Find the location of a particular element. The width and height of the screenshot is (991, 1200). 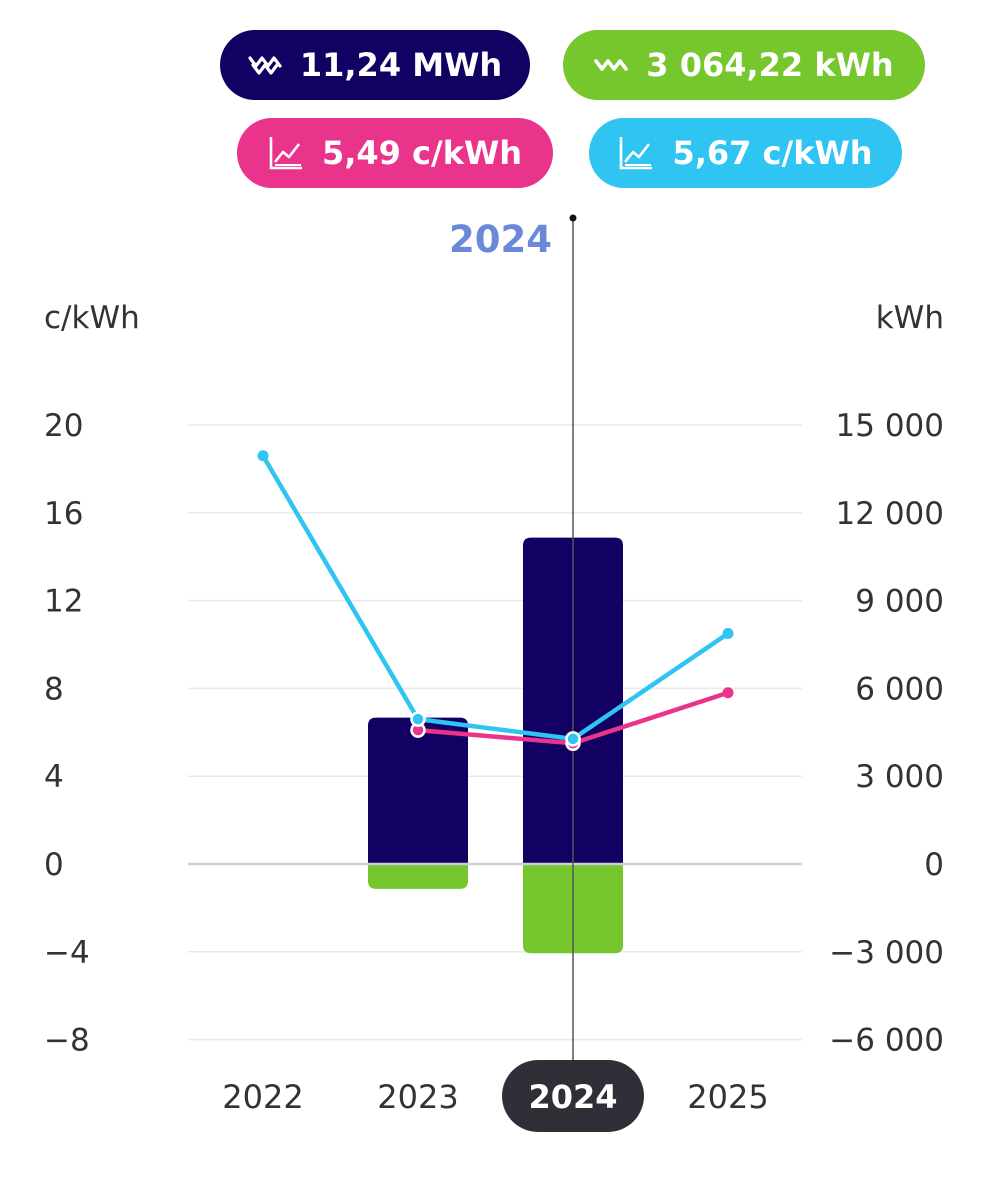

right-axis-title: kWh is located at coordinates (910, 318).